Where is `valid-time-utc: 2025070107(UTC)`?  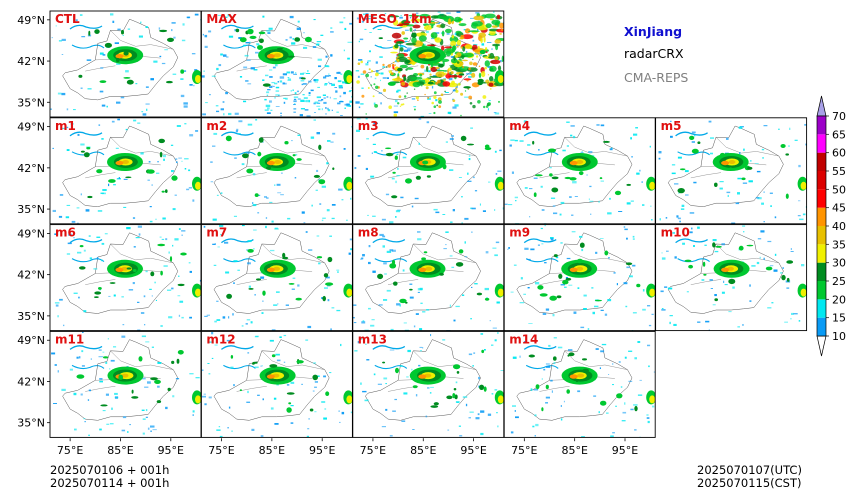 valid-time-utc: 2025070107(UTC) is located at coordinates (749, 470).